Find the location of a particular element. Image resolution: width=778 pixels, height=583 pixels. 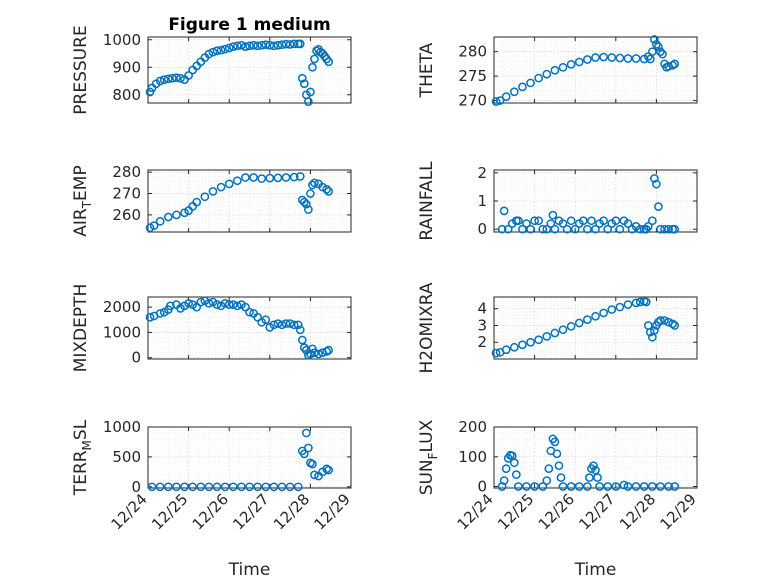

y-tick-label: 200 is located at coordinates (472, 427).